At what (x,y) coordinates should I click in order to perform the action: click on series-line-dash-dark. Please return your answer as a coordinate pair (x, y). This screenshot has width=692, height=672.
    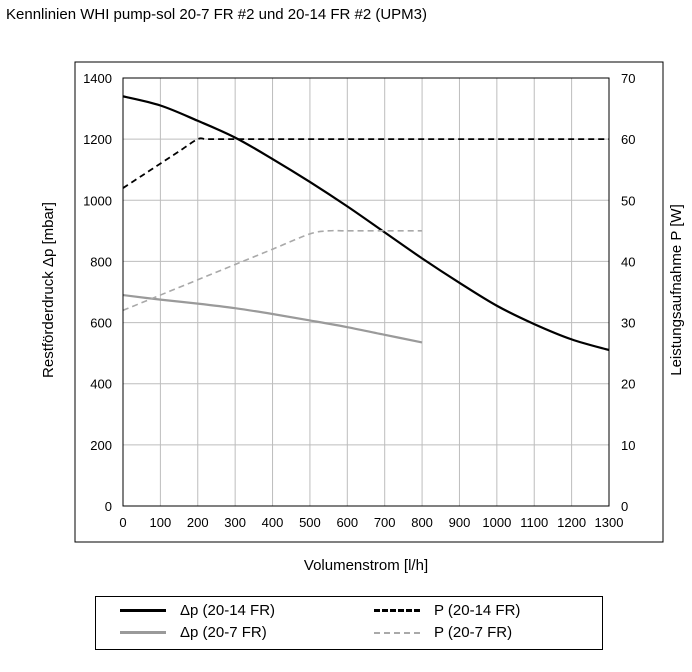
    Looking at the image, I should click on (365, 163).